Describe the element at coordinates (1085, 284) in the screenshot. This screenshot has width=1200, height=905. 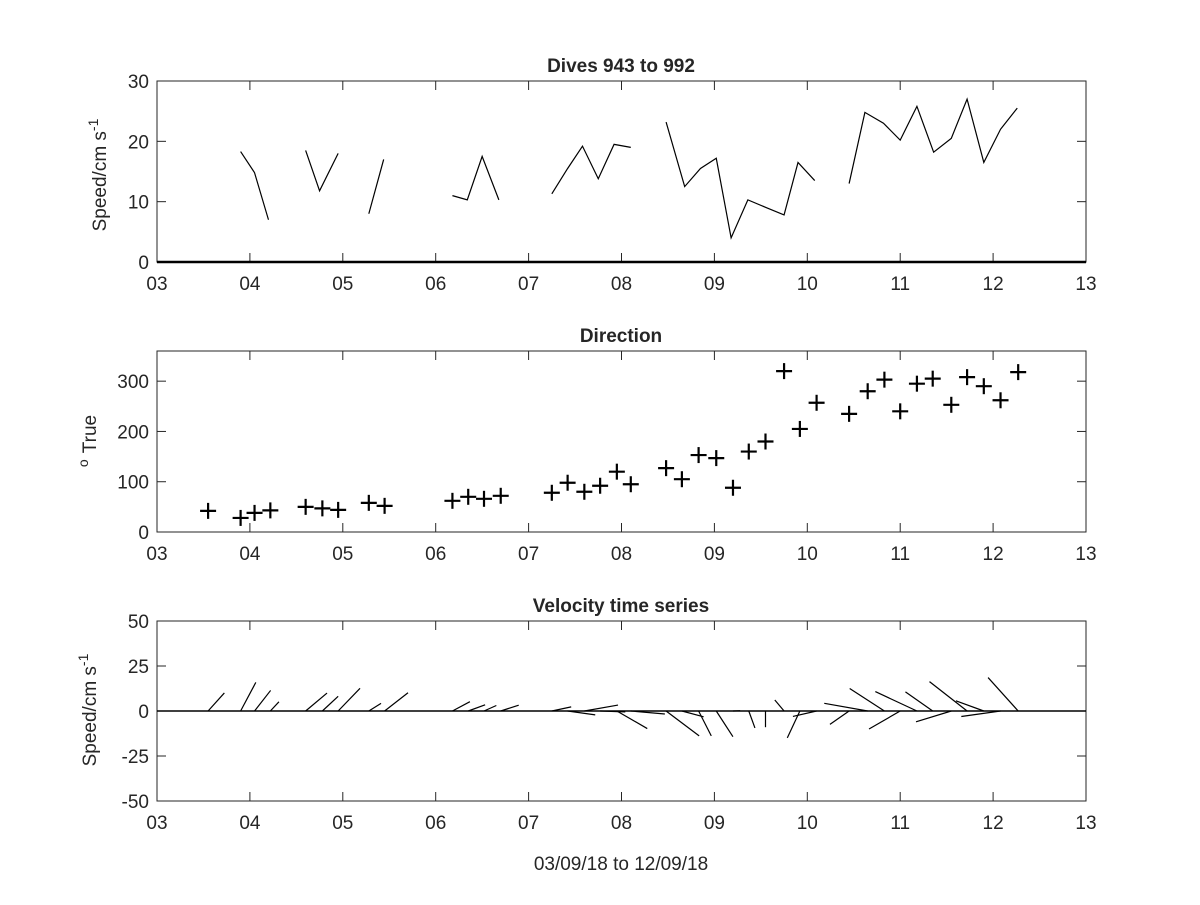
I see `speed-x-tick-label: 13` at that location.